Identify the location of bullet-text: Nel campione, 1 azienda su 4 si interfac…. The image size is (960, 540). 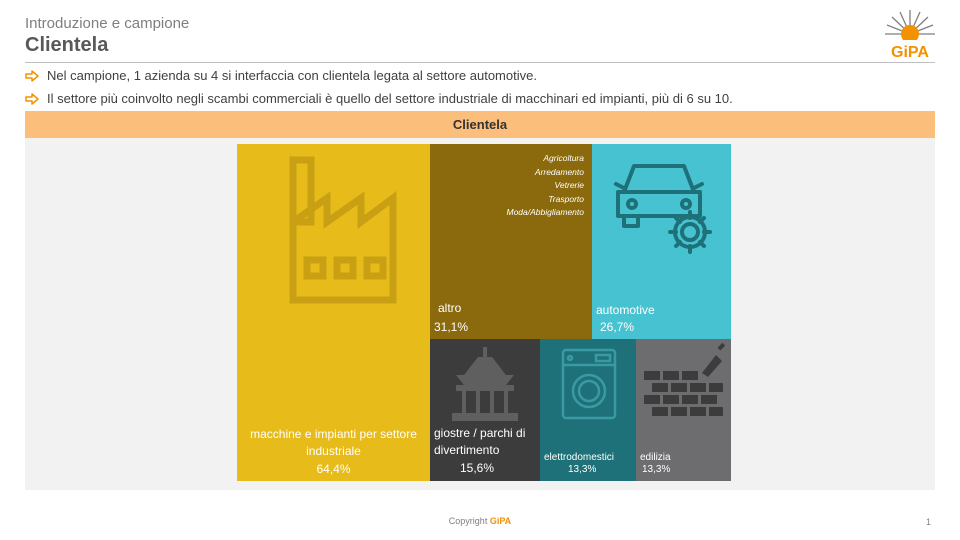
(292, 75).